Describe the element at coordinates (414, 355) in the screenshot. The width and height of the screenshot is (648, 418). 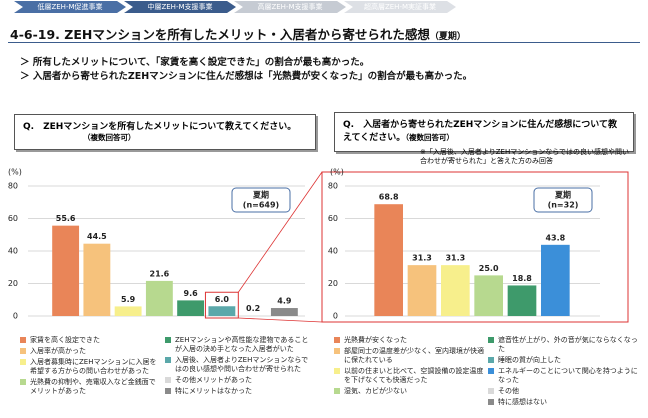
I see `legend-label: 部屋同士の温度差が少なく、室内環境が快適に保たれている` at that location.